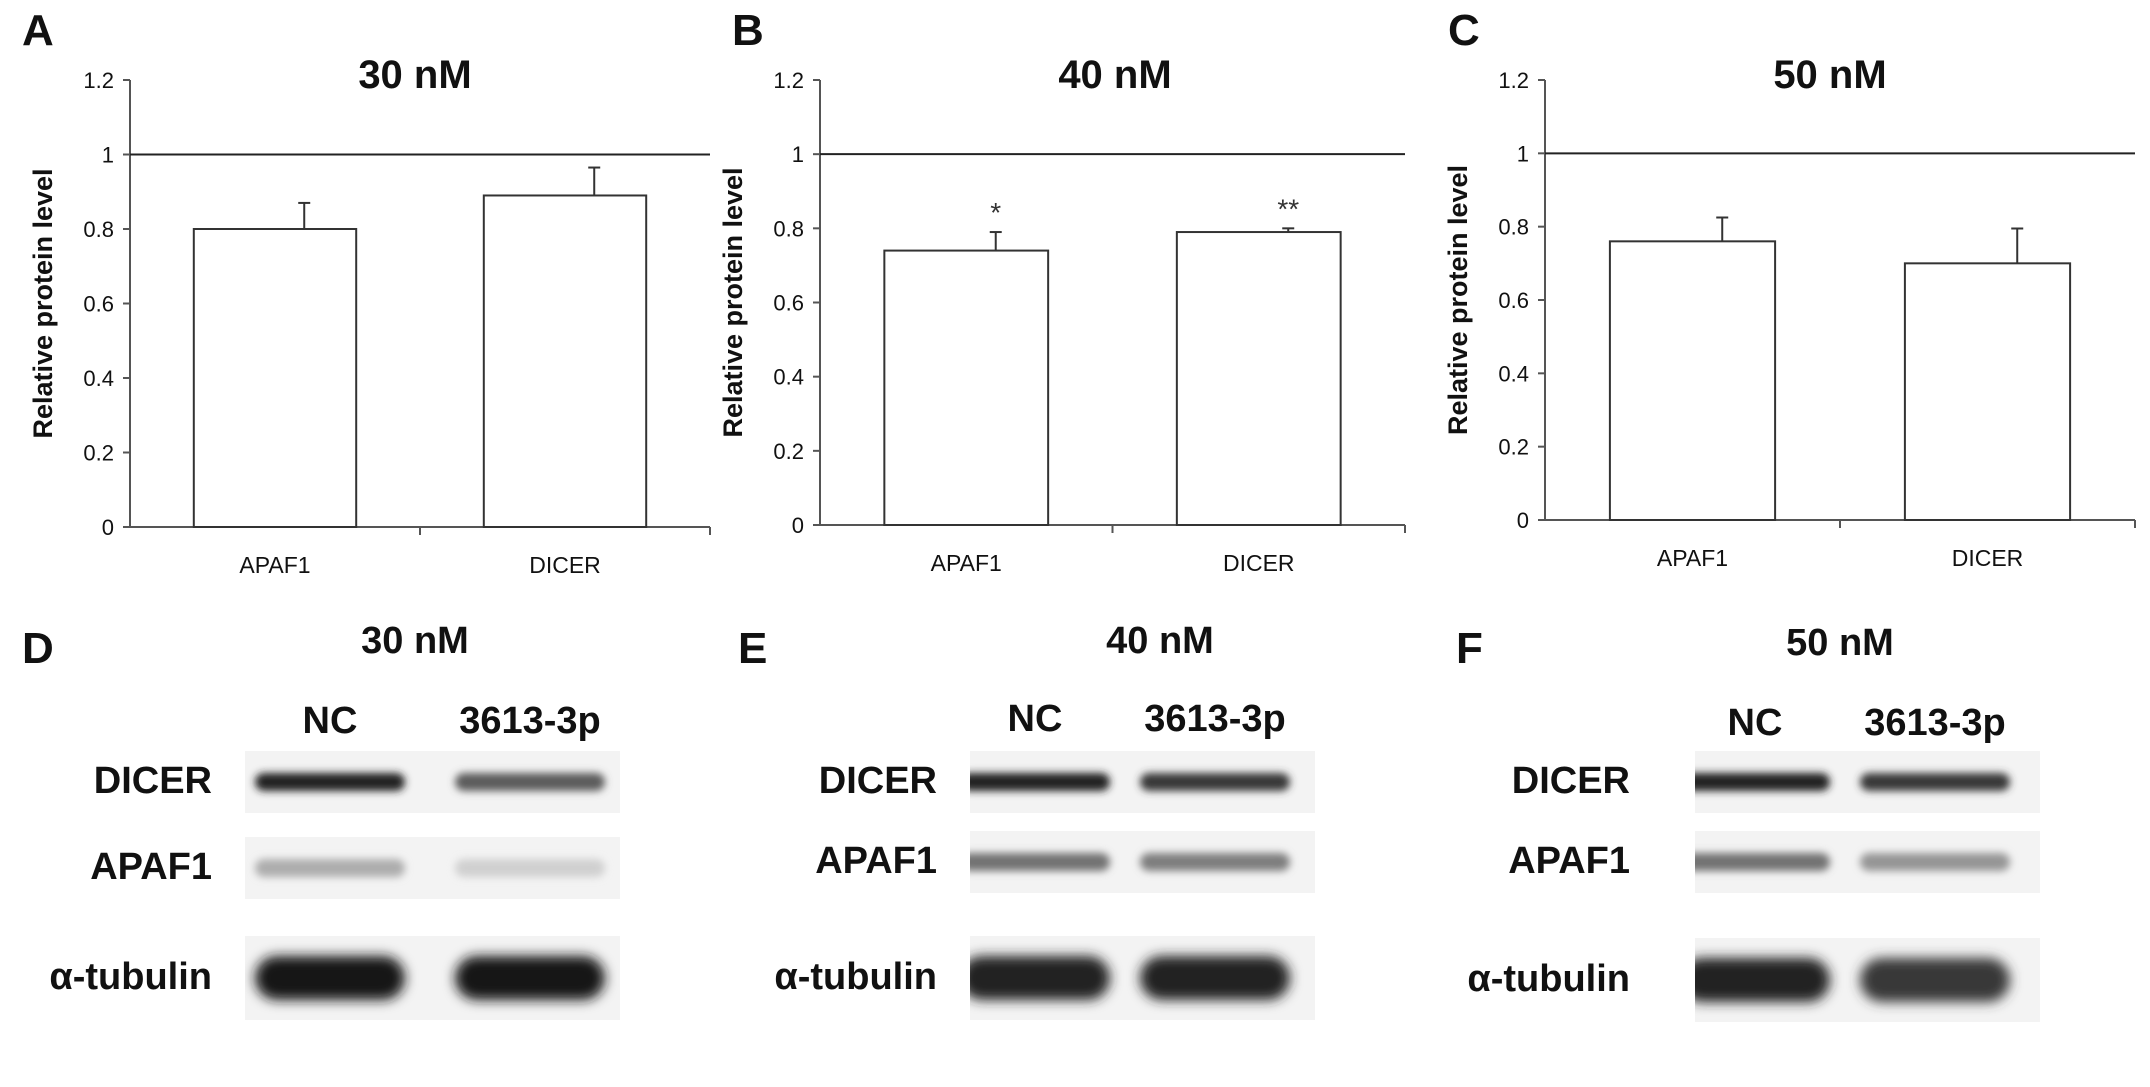 Image resolution: width=2150 pixels, height=1087 pixels. I want to click on chart-title: 40 nM, so click(1114, 75).